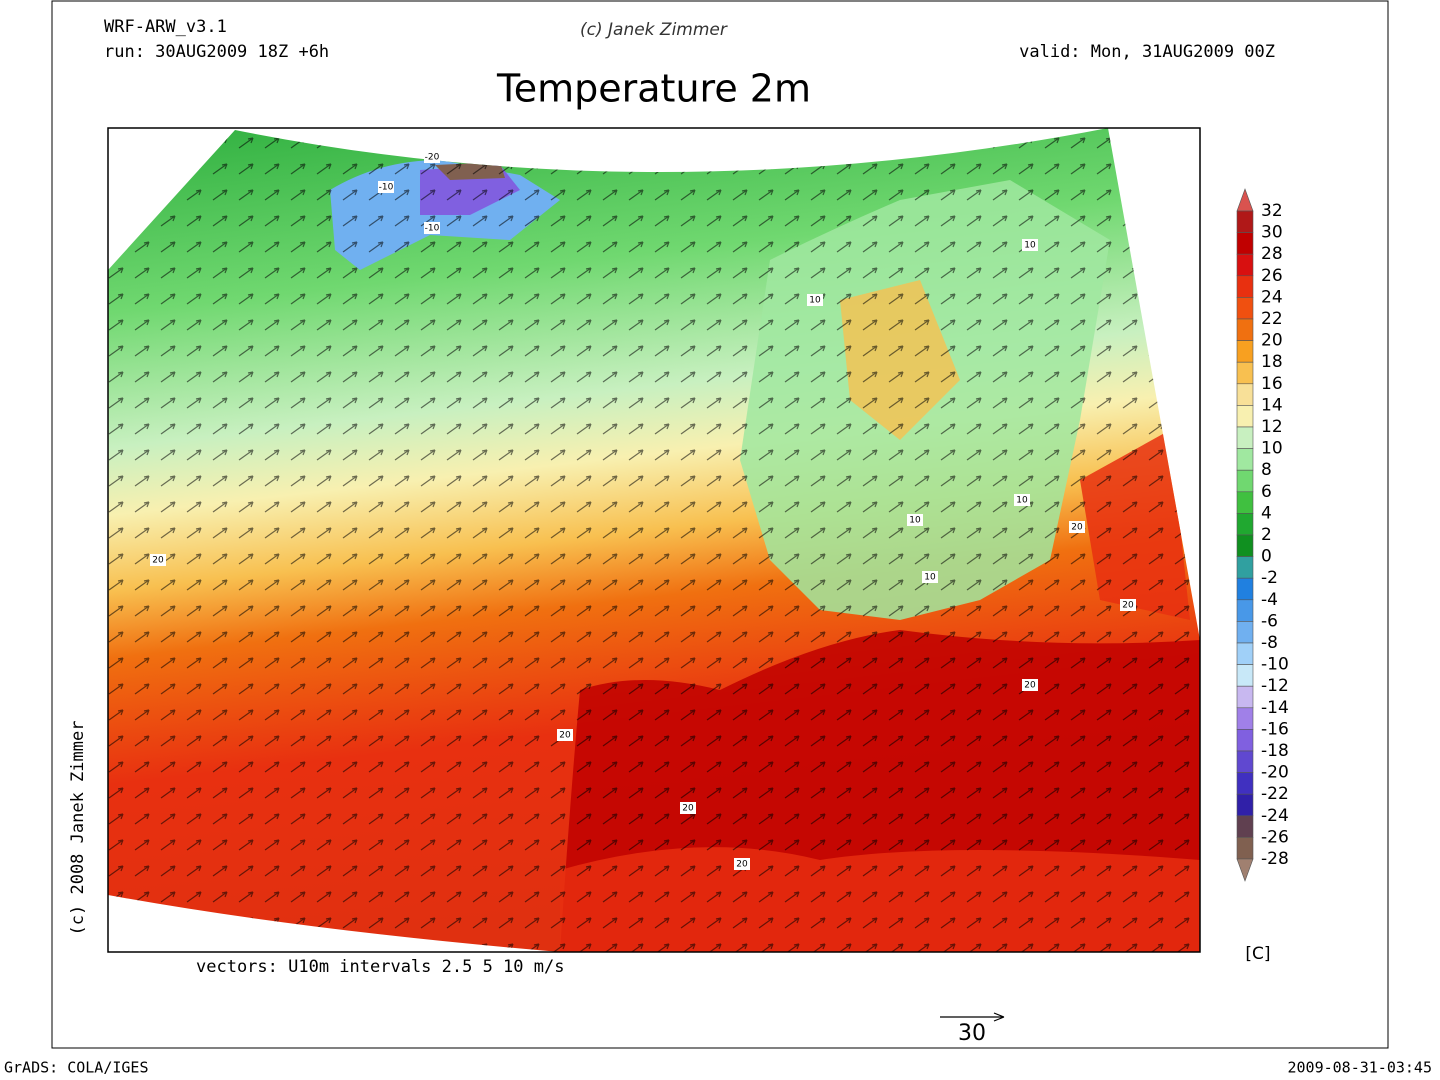 The image size is (1440, 1080). What do you see at coordinates (653, 89) in the screenshot?
I see `title: Temperature 2m` at bounding box center [653, 89].